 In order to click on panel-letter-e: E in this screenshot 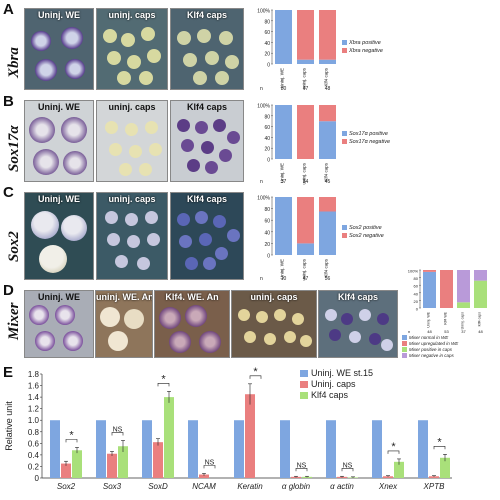, I will do `click(8, 372)`.